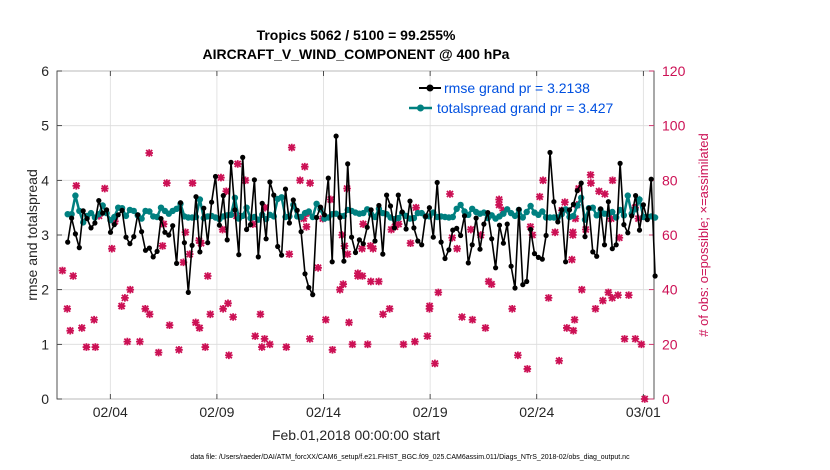 The image size is (830, 470). What do you see at coordinates (666, 399) in the screenshot?
I see `y-right-tick-label: 0` at bounding box center [666, 399].